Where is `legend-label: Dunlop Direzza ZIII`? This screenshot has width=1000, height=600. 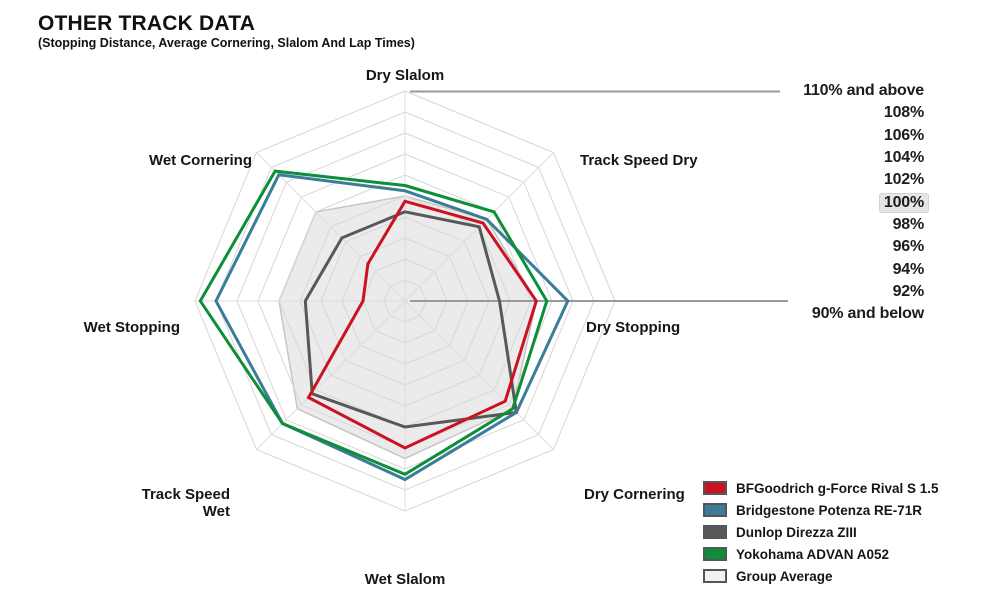
legend-label: Dunlop Direzza ZIII is located at coordinates (796, 532).